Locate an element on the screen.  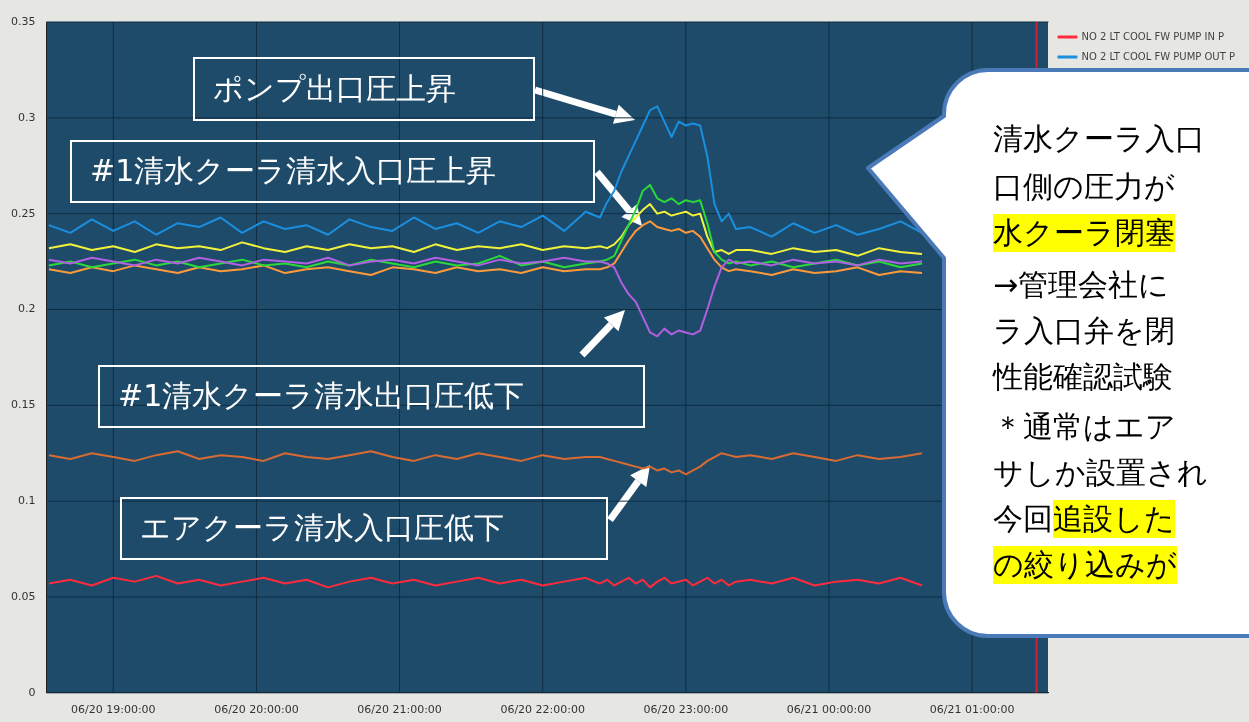
annotation: 性能確認試験 is located at coordinates (1083, 377).